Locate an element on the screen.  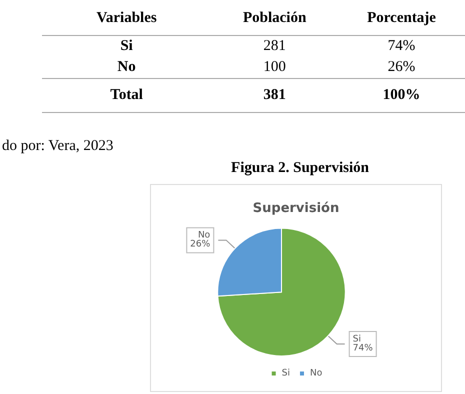
text: Población is located at coordinates (274, 18).